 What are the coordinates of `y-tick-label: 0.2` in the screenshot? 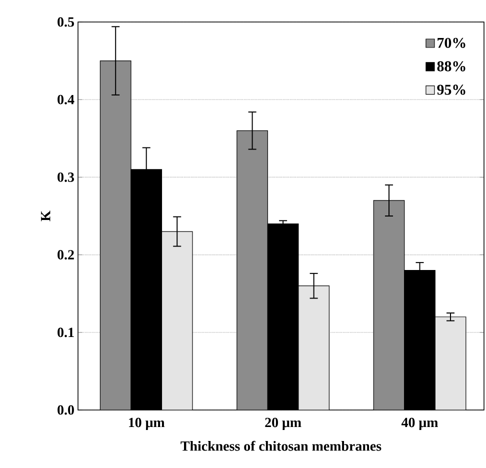 It's located at (66, 255).